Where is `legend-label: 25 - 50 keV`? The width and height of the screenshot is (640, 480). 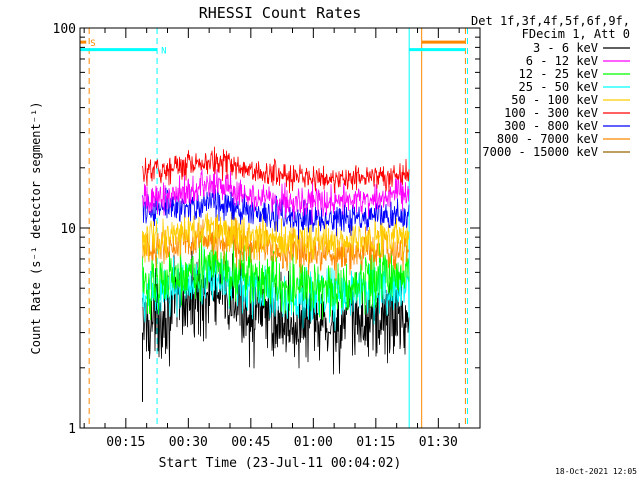 legend-label: 25 - 50 keV is located at coordinates (558, 87).